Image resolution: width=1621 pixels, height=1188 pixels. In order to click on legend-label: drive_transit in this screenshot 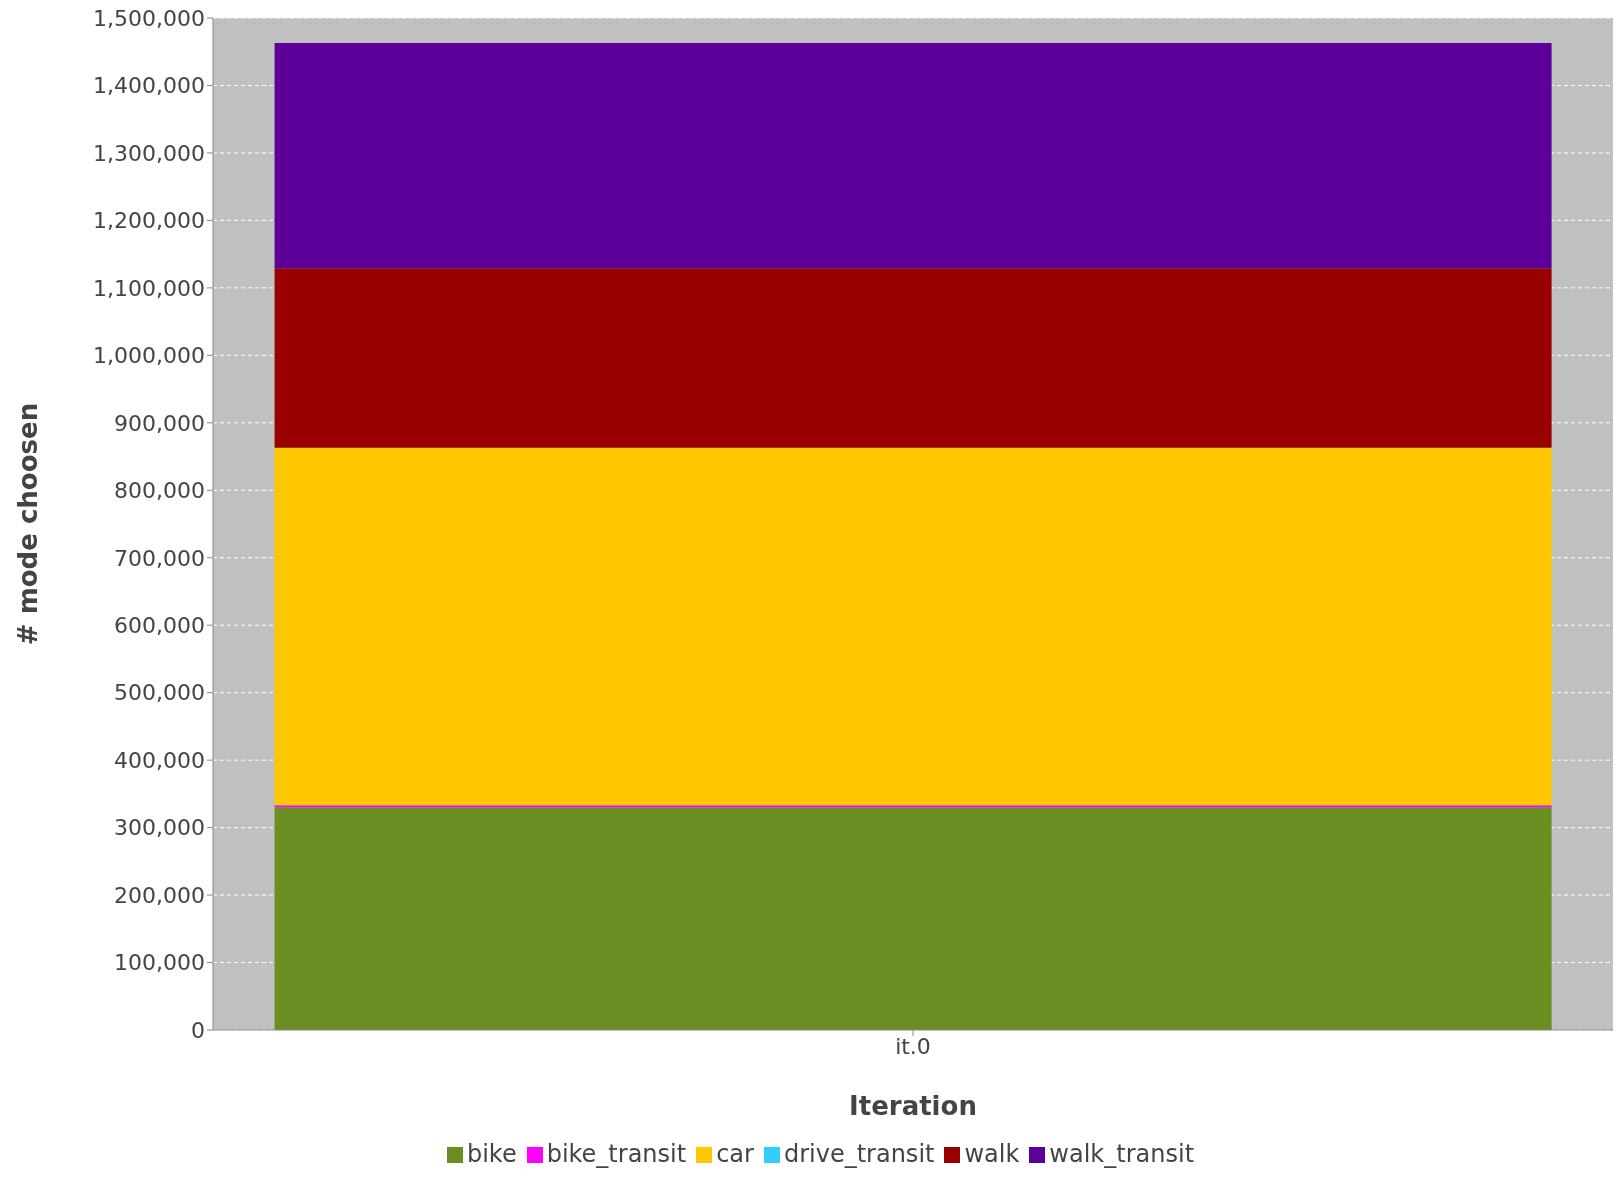, I will do `click(859, 1154)`.